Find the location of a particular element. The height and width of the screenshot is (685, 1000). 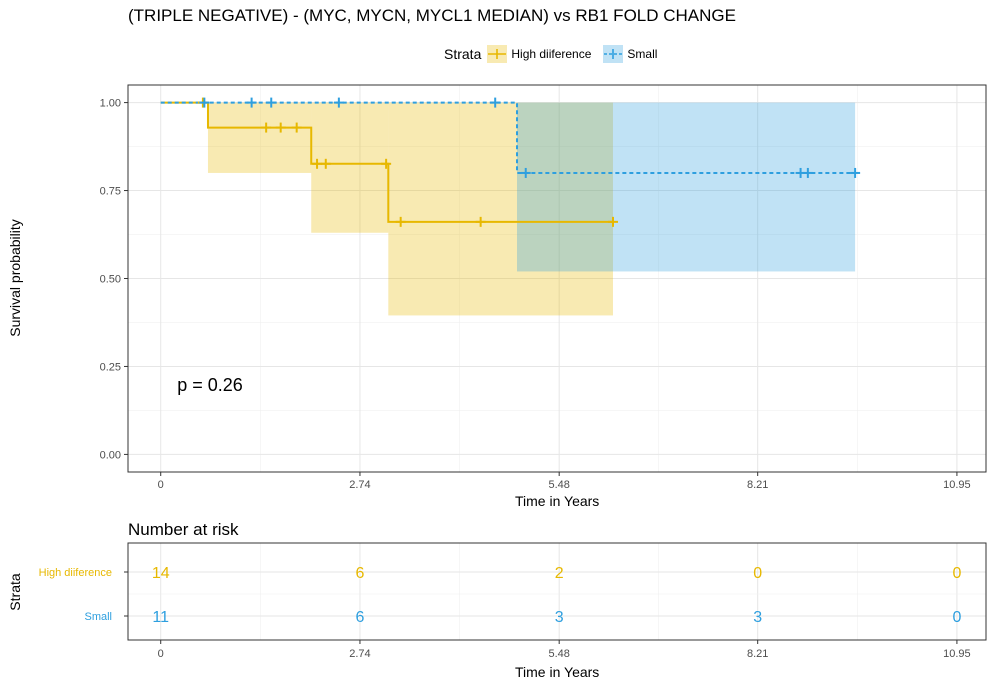

ci-rect-small is located at coordinates (686, 187).